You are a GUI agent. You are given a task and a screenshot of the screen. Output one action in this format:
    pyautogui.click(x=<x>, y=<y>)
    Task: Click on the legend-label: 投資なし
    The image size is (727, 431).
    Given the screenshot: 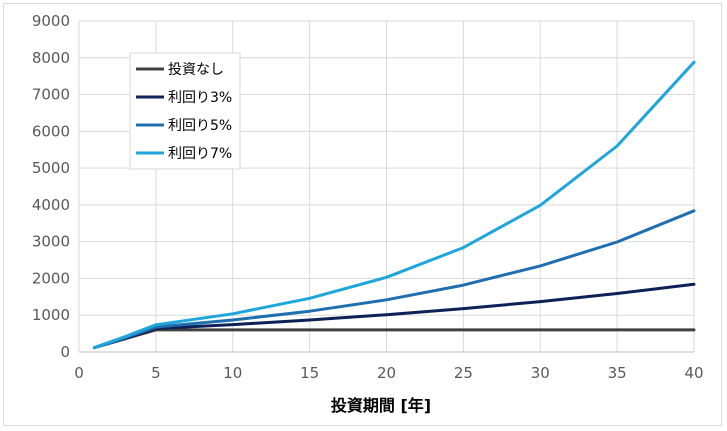 What is the action you would take?
    pyautogui.click(x=196, y=70)
    